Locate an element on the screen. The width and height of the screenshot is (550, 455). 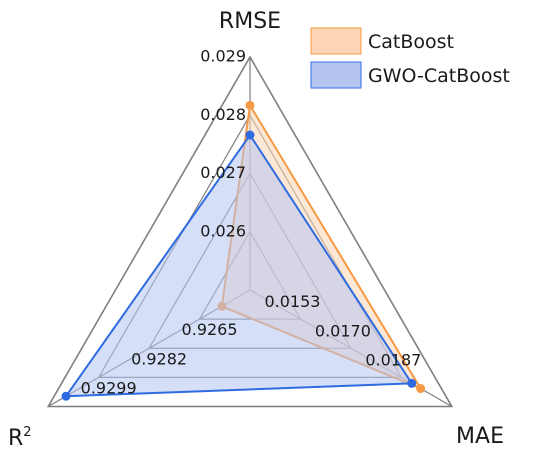
tick-label-mae-0: 0.0153 is located at coordinates (292, 301).